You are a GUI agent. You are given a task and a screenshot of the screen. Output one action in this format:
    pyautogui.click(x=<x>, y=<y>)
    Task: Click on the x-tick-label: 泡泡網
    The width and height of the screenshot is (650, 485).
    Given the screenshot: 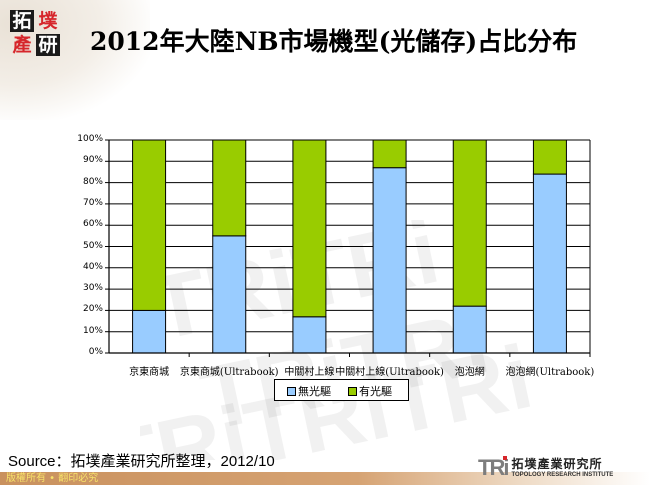 What is the action you would take?
    pyautogui.click(x=469, y=372)
    